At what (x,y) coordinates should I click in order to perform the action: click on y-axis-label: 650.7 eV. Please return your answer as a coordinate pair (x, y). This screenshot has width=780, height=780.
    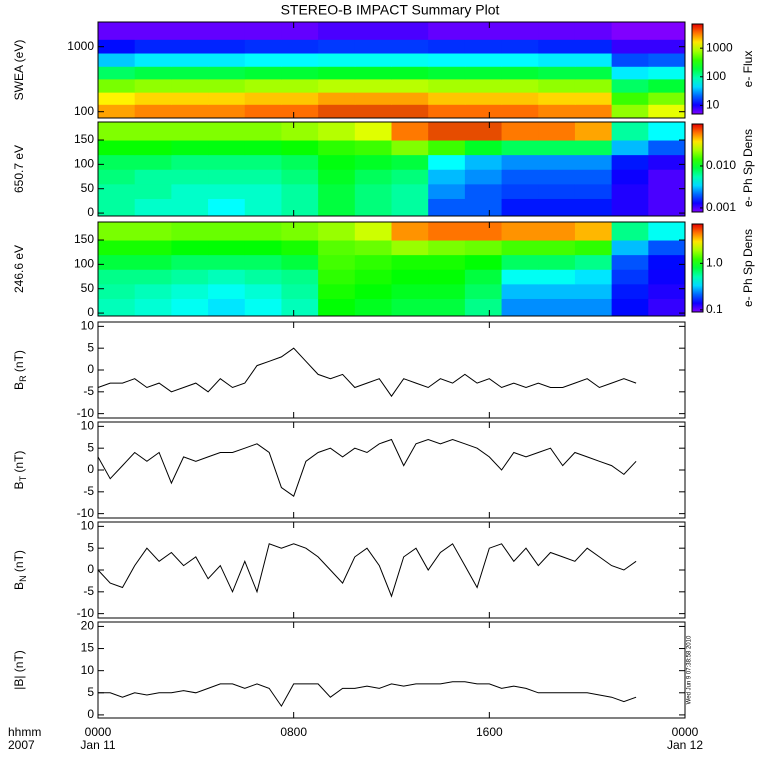
    Looking at the image, I should click on (19, 169).